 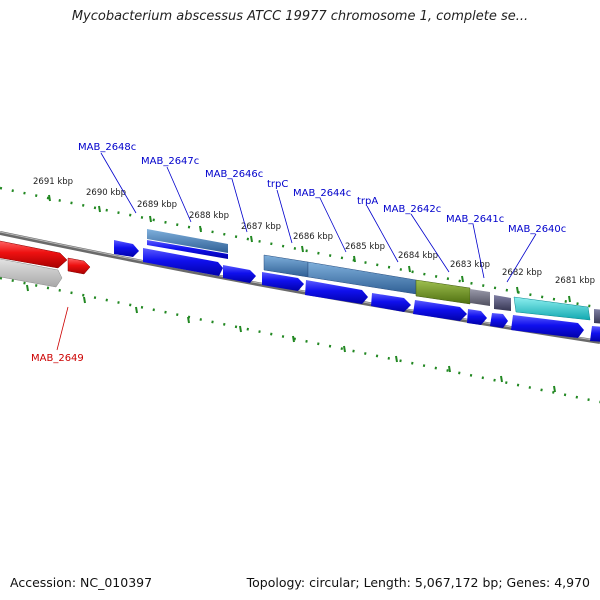 I want to click on gene-mab-2646c, so click(x=199, y=265).